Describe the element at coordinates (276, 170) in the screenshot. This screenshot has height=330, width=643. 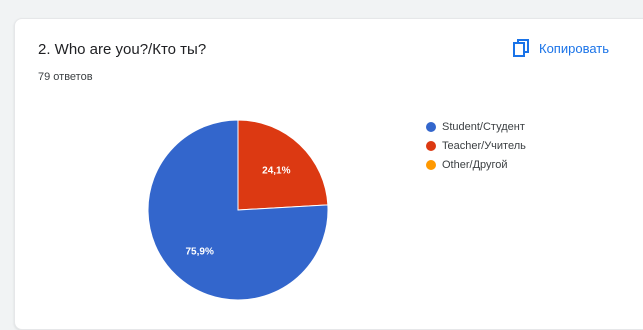
I see `slice-label-2: 24,1%` at that location.